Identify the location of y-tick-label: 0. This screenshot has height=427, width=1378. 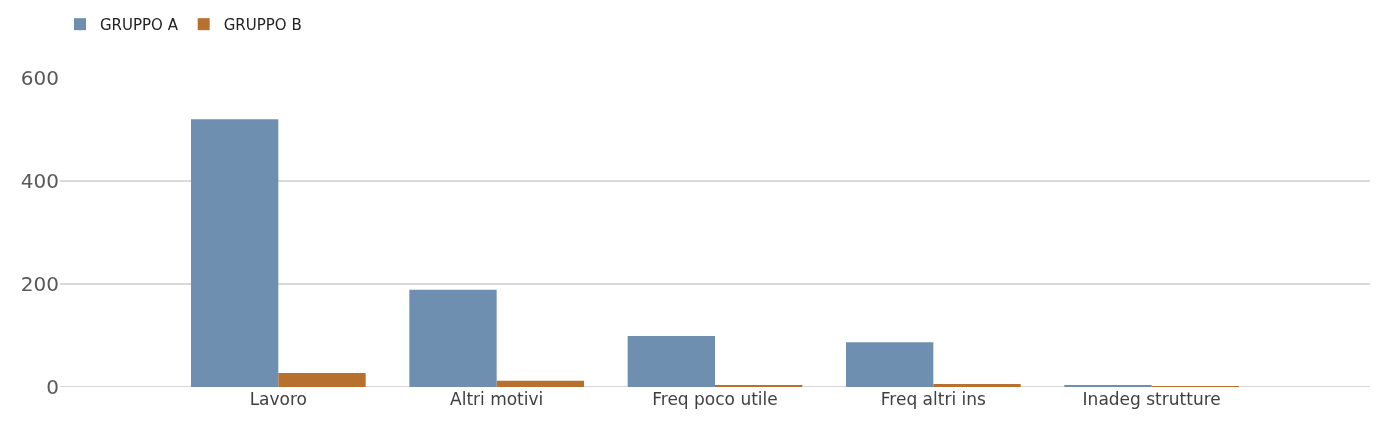
(52, 387).